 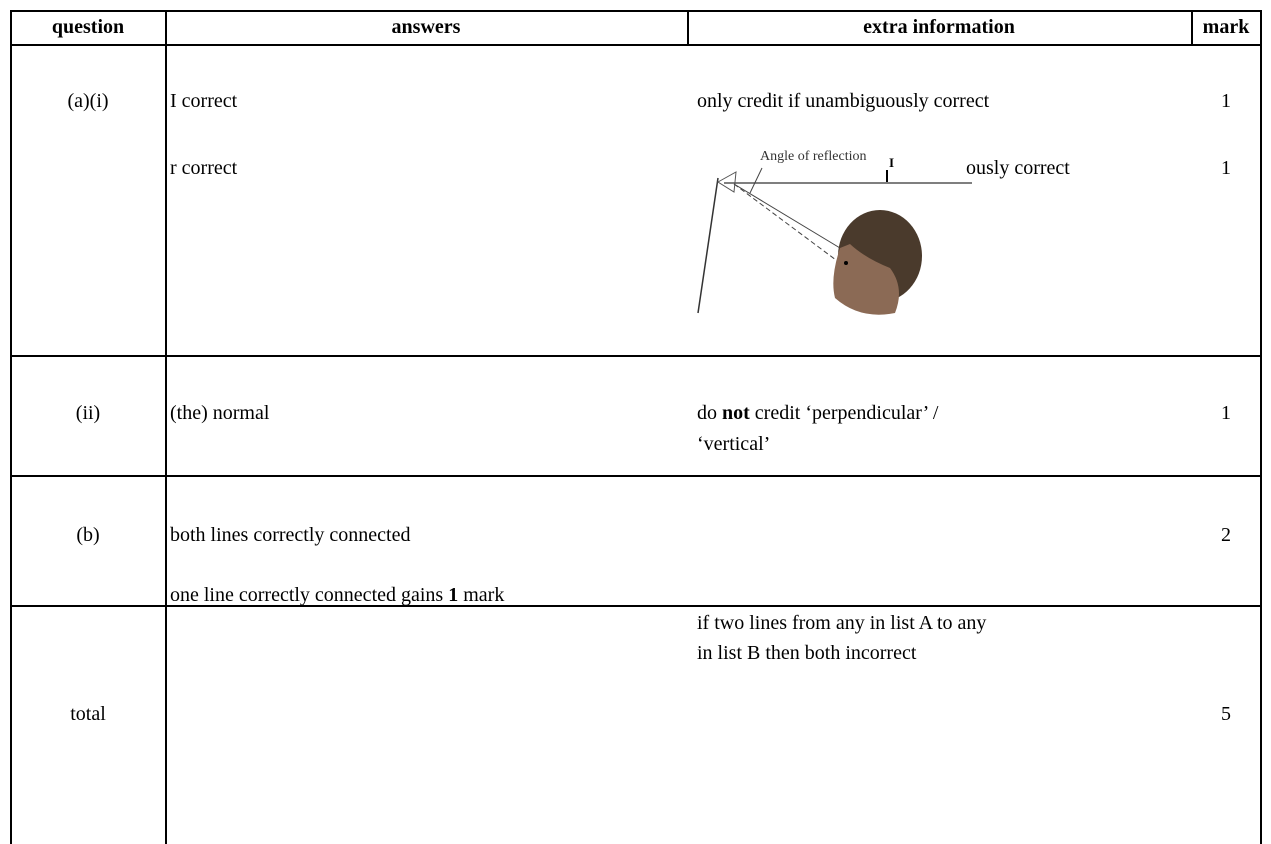 What do you see at coordinates (736, 413) in the screenshot?
I see `emphasis: not` at bounding box center [736, 413].